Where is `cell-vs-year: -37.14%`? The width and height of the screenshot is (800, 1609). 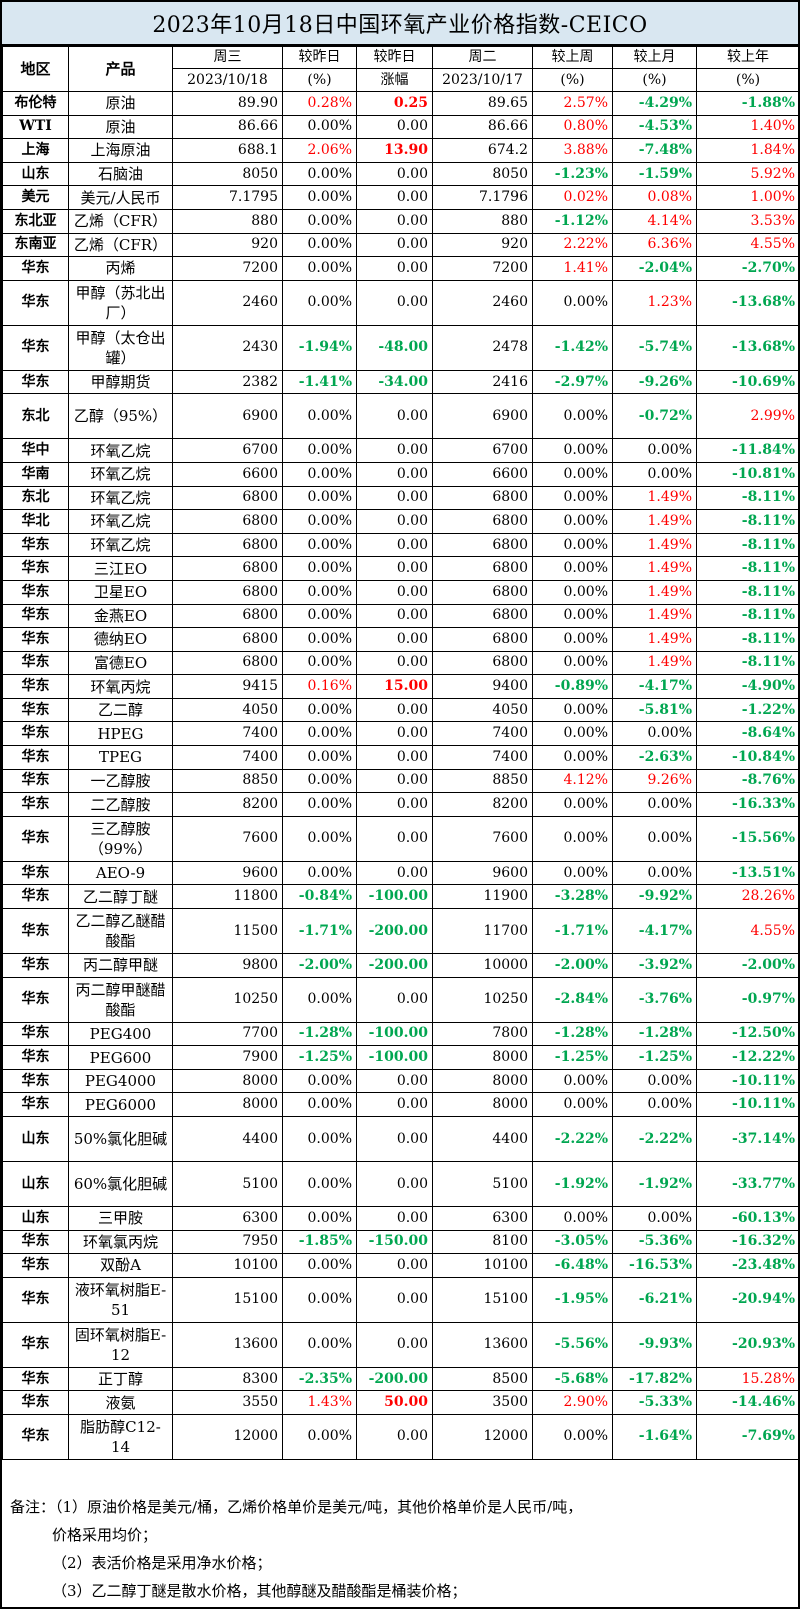
cell-vs-year: -37.14% is located at coordinates (748, 1139).